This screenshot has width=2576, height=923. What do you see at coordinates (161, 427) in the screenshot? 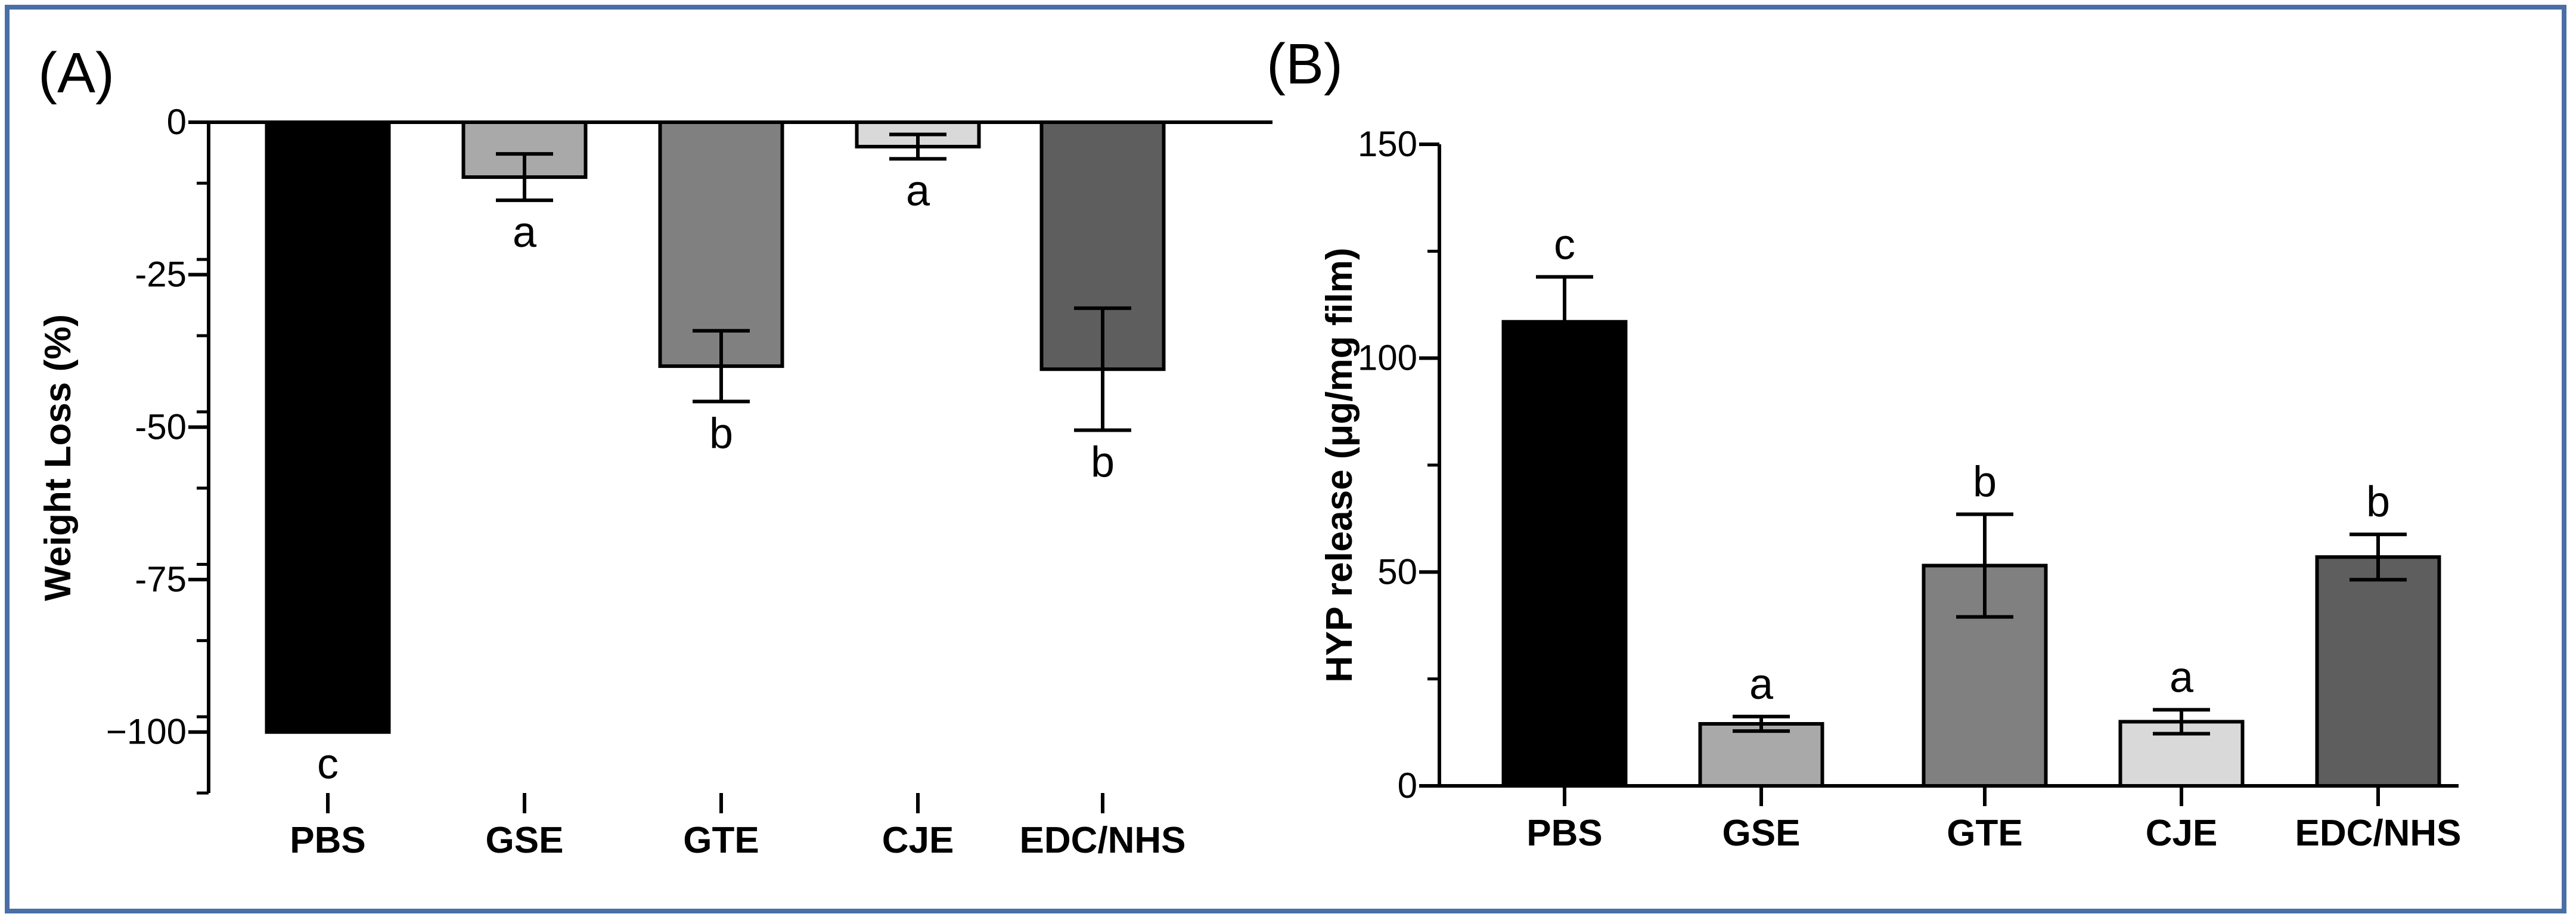
I see `y-tick-label: -50` at bounding box center [161, 427].